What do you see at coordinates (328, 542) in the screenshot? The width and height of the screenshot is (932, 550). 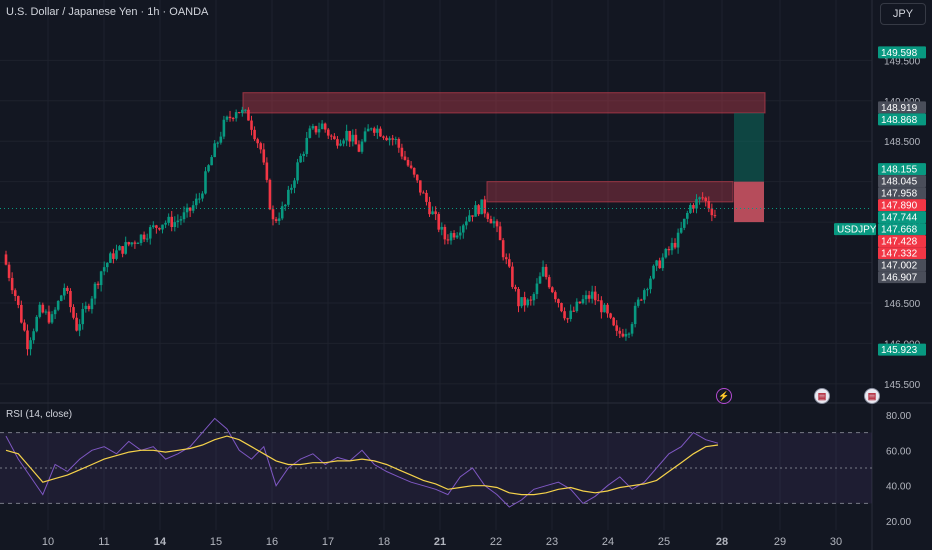 I see `x-tick-label: 17` at bounding box center [328, 542].